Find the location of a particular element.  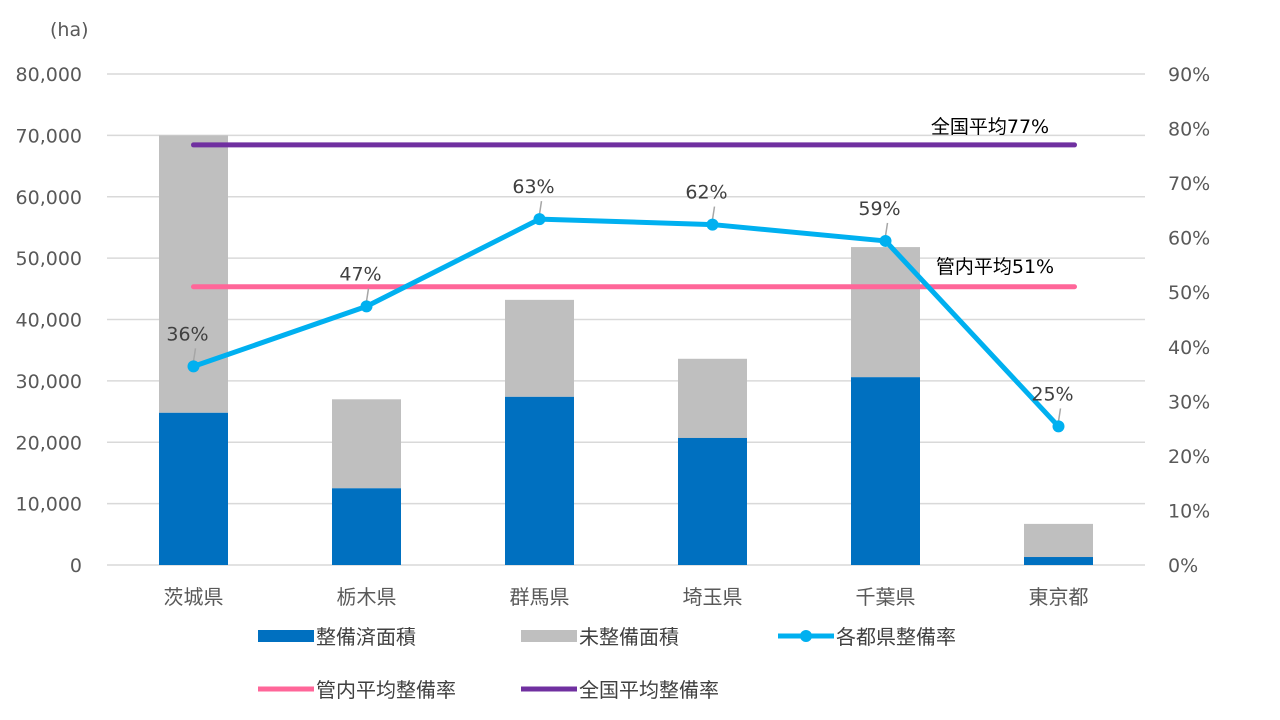

y-tick-label: 50,000 is located at coordinates (49, 259).